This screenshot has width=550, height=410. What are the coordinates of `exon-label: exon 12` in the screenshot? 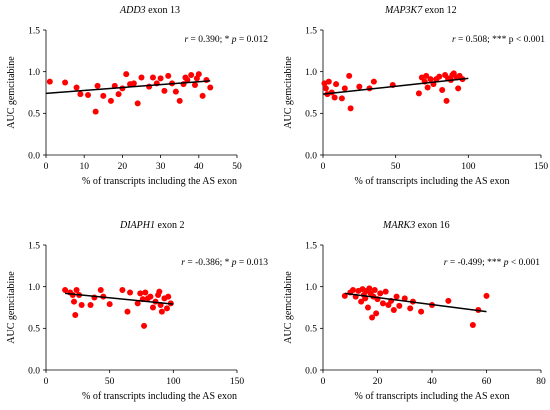 It's located at (439, 10).